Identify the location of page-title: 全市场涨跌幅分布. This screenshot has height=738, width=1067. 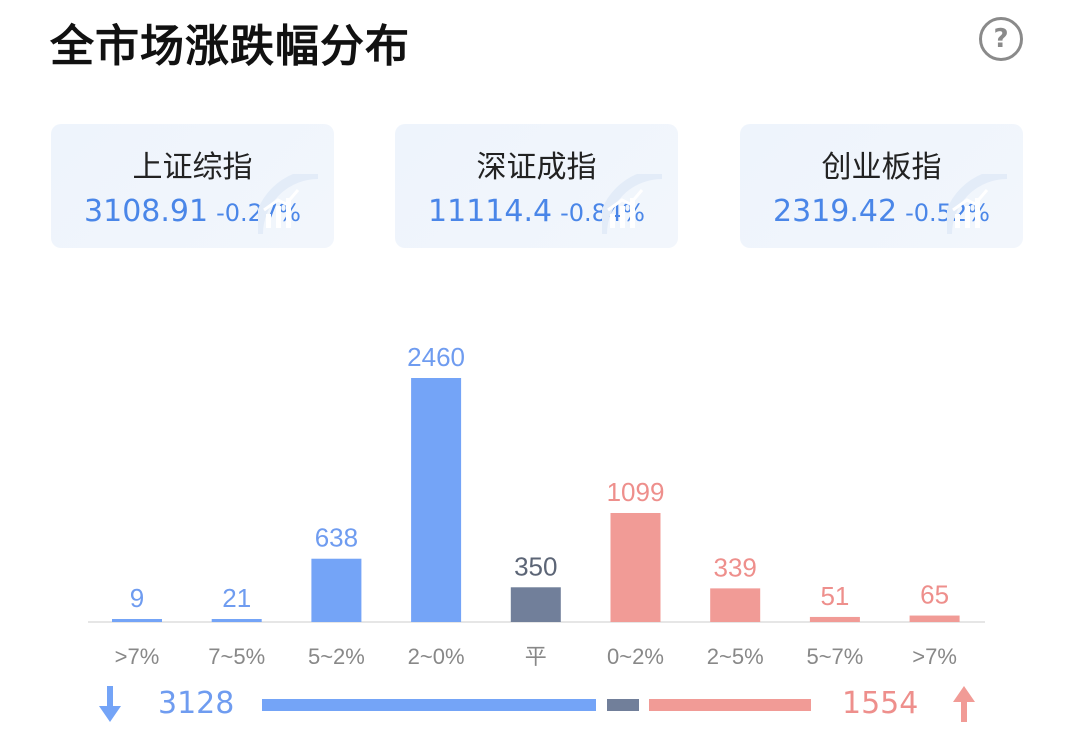
(230, 46).